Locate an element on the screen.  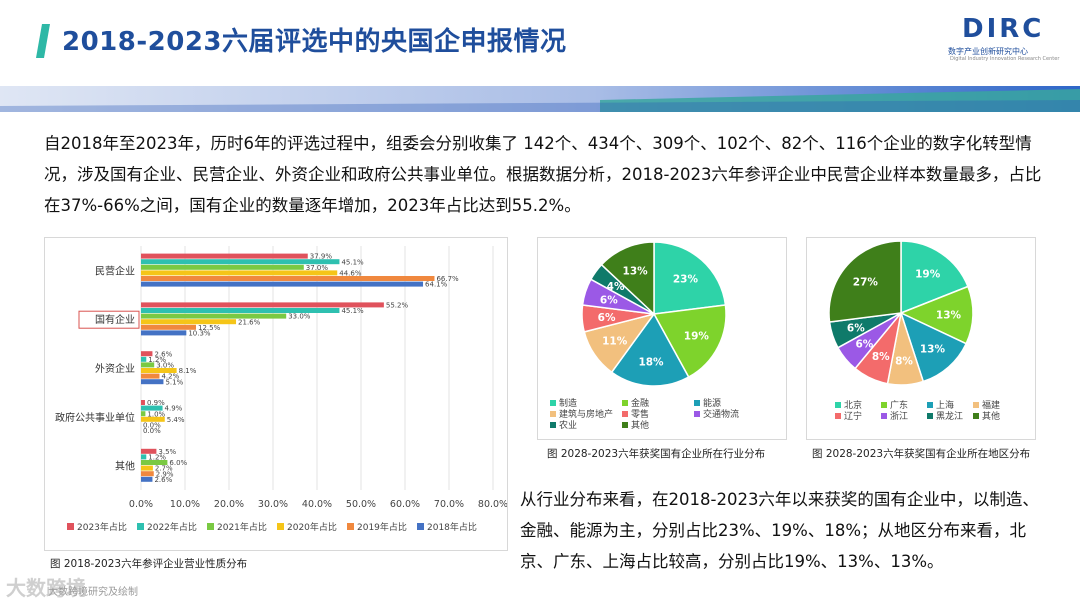
x-tick-label: 30.0% is located at coordinates (273, 504).